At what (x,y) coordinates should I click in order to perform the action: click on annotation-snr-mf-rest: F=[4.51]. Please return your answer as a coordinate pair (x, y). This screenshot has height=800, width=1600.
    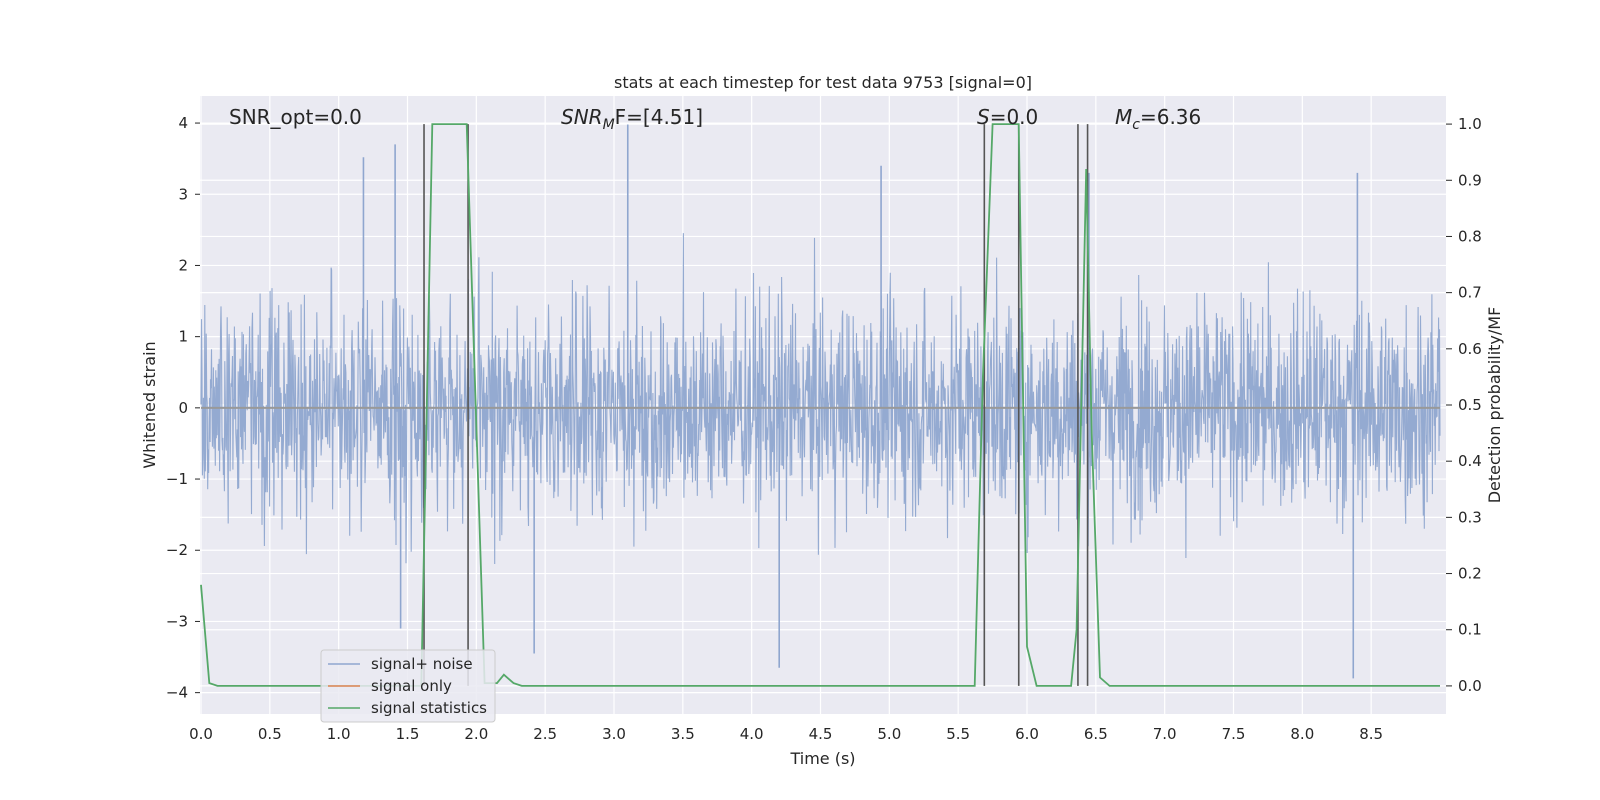
    Looking at the image, I should click on (659, 117).